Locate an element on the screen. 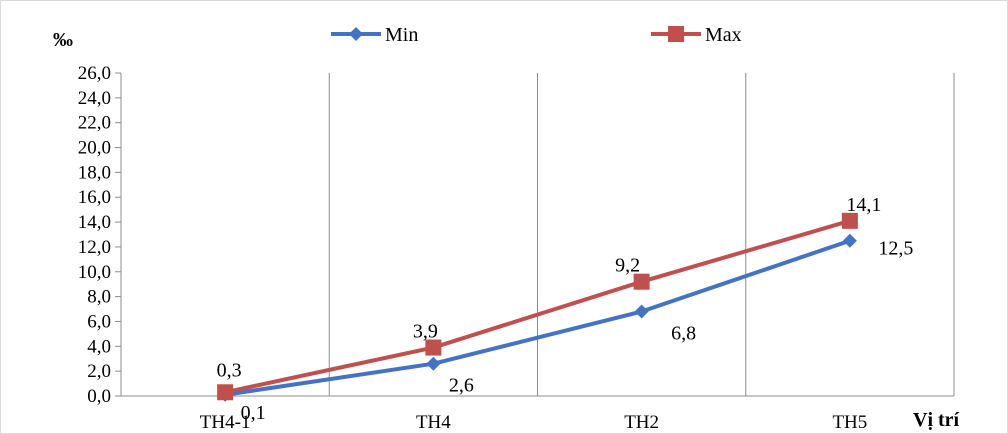  x-tick-label: TH4 is located at coordinates (433, 422).